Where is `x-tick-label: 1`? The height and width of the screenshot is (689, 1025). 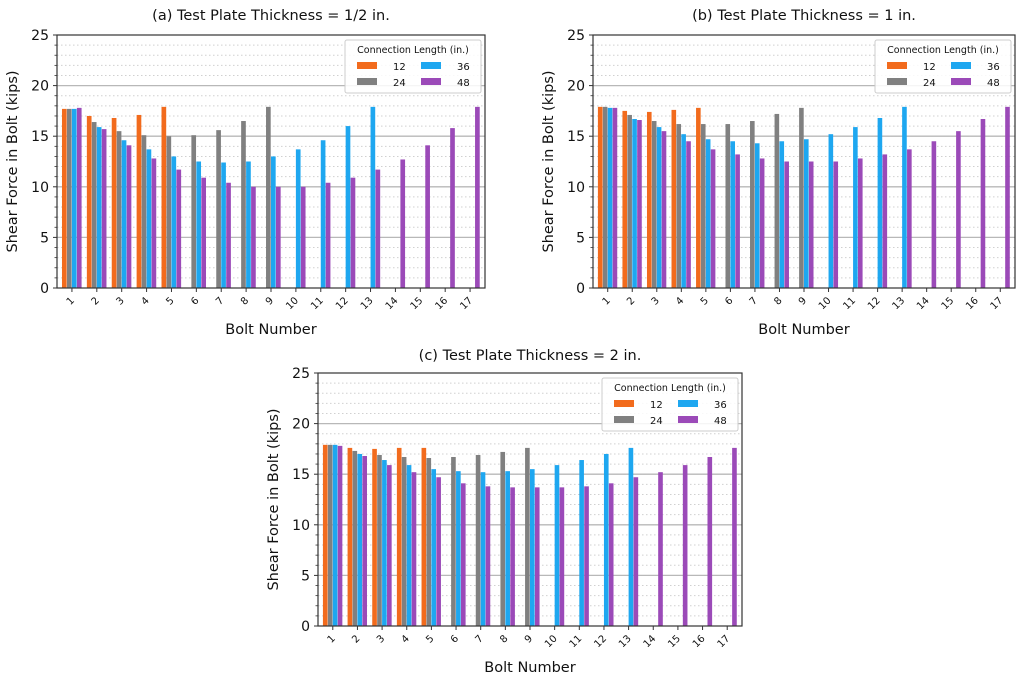 x-tick-label: 1 is located at coordinates (607, 301).